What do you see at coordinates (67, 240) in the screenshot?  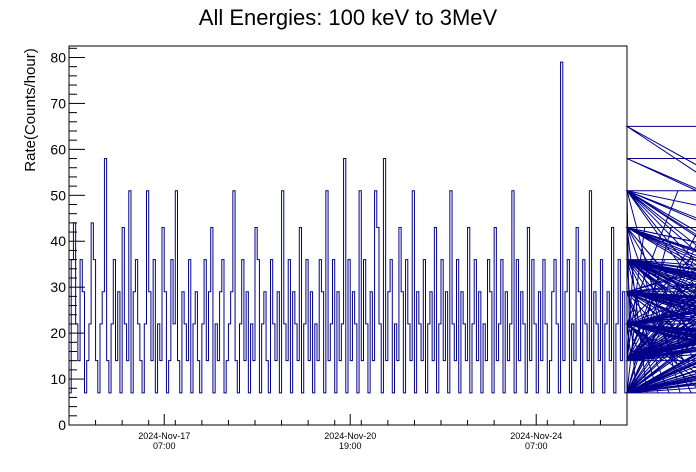 I see `y-axis: 0 10 20 30 40 50 60 70 80` at bounding box center [67, 240].